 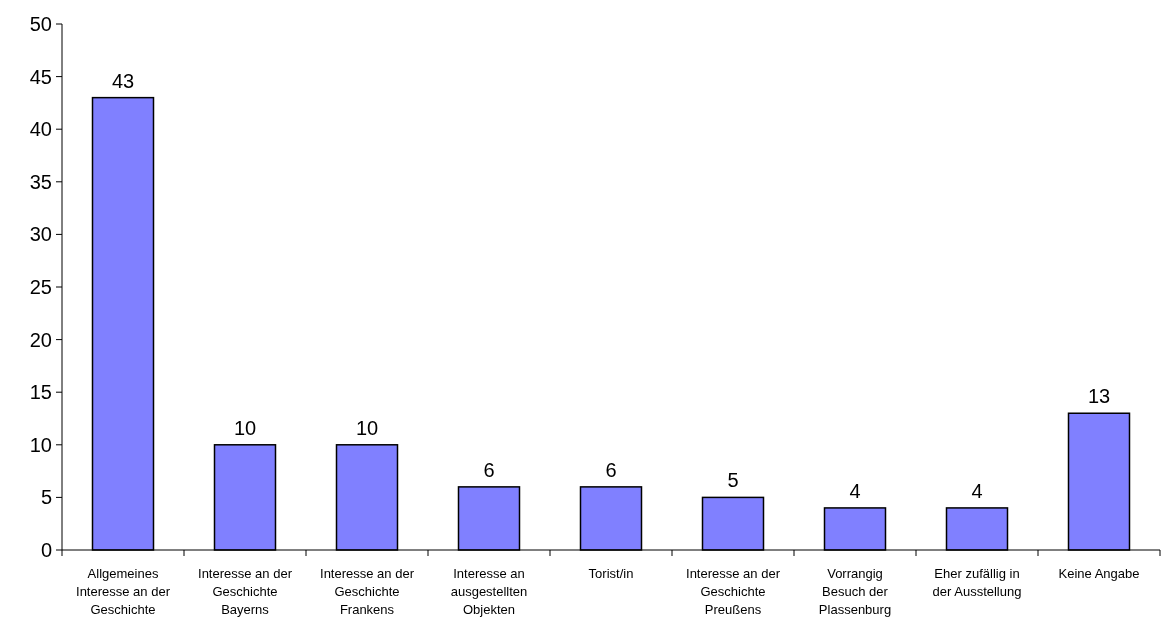 I want to click on data-label: 13, so click(x=1099, y=396).